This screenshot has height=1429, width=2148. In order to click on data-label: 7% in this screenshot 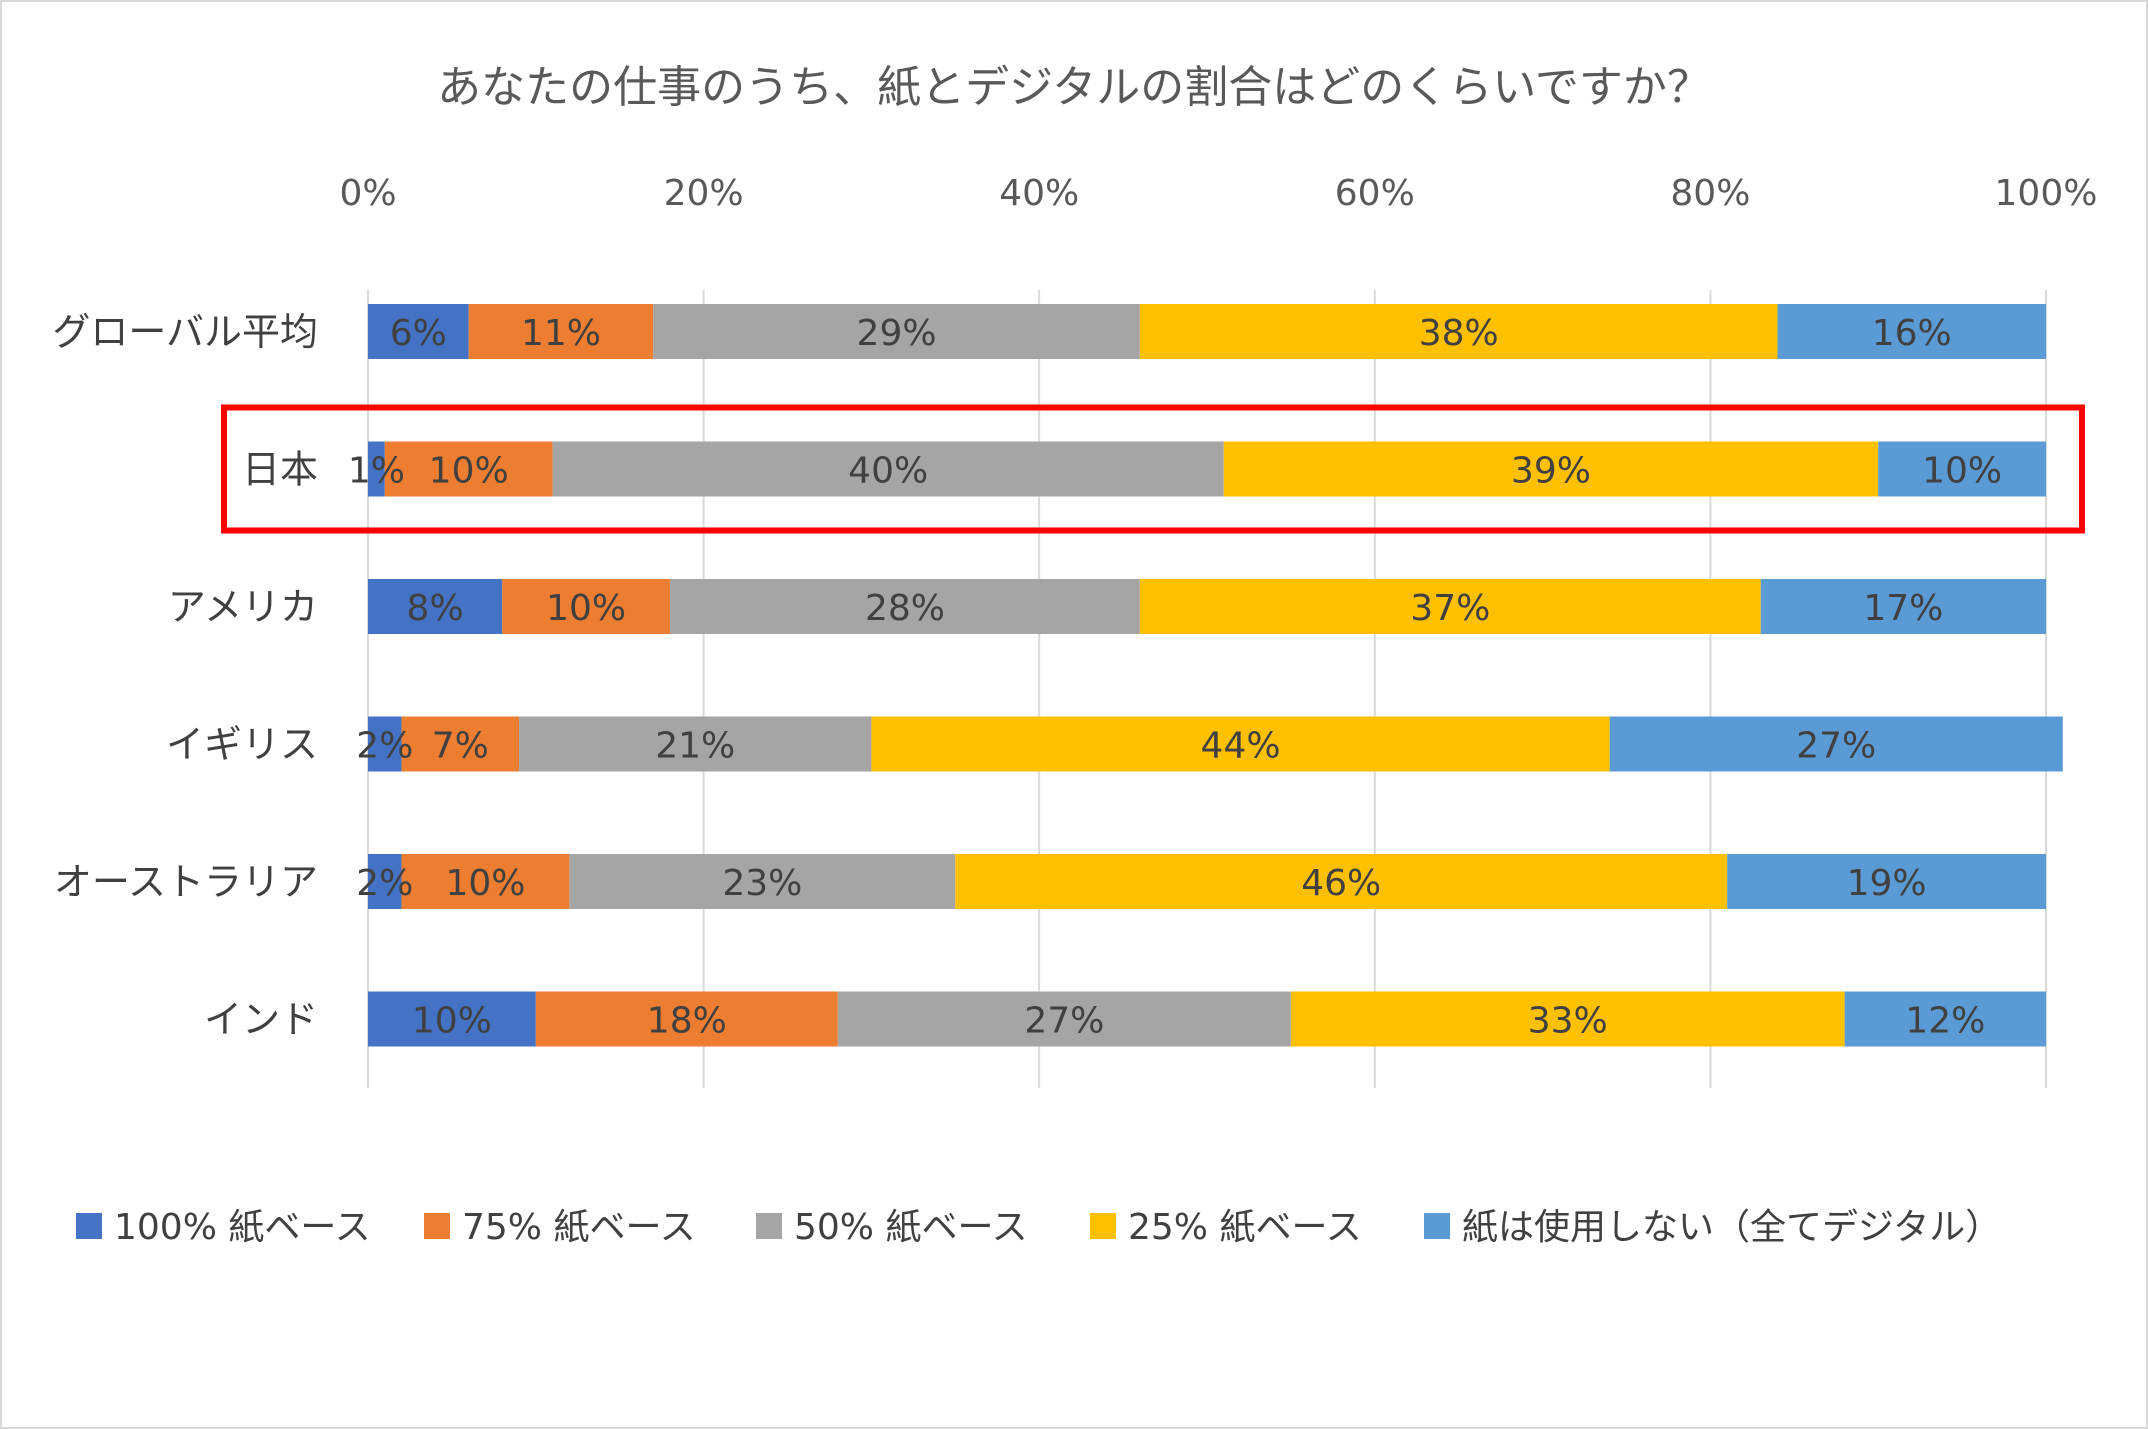, I will do `click(460, 746)`.